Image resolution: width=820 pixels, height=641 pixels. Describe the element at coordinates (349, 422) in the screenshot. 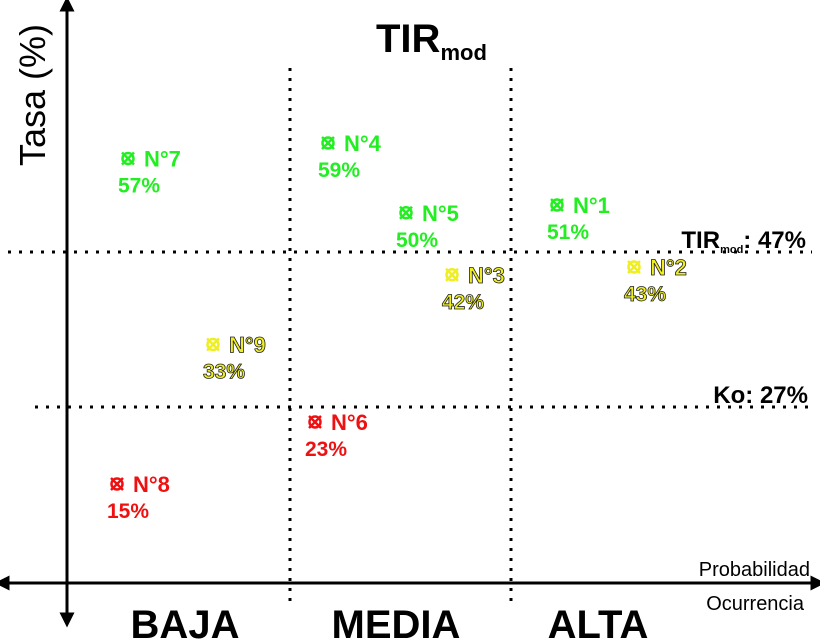

I see `point-6-label: N°6` at that location.